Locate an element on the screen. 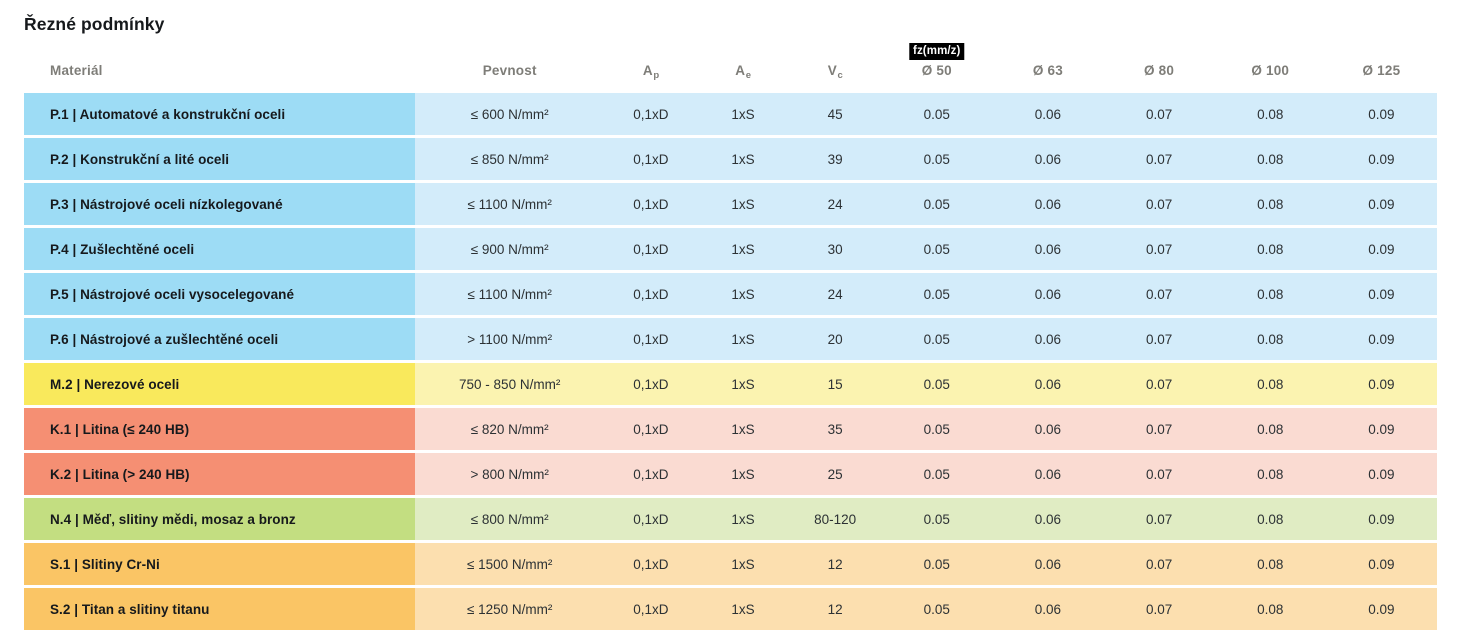 This screenshot has width=1461, height=633. cell-material: P.1 | Automatové a konstrukční oceli is located at coordinates (219, 114).